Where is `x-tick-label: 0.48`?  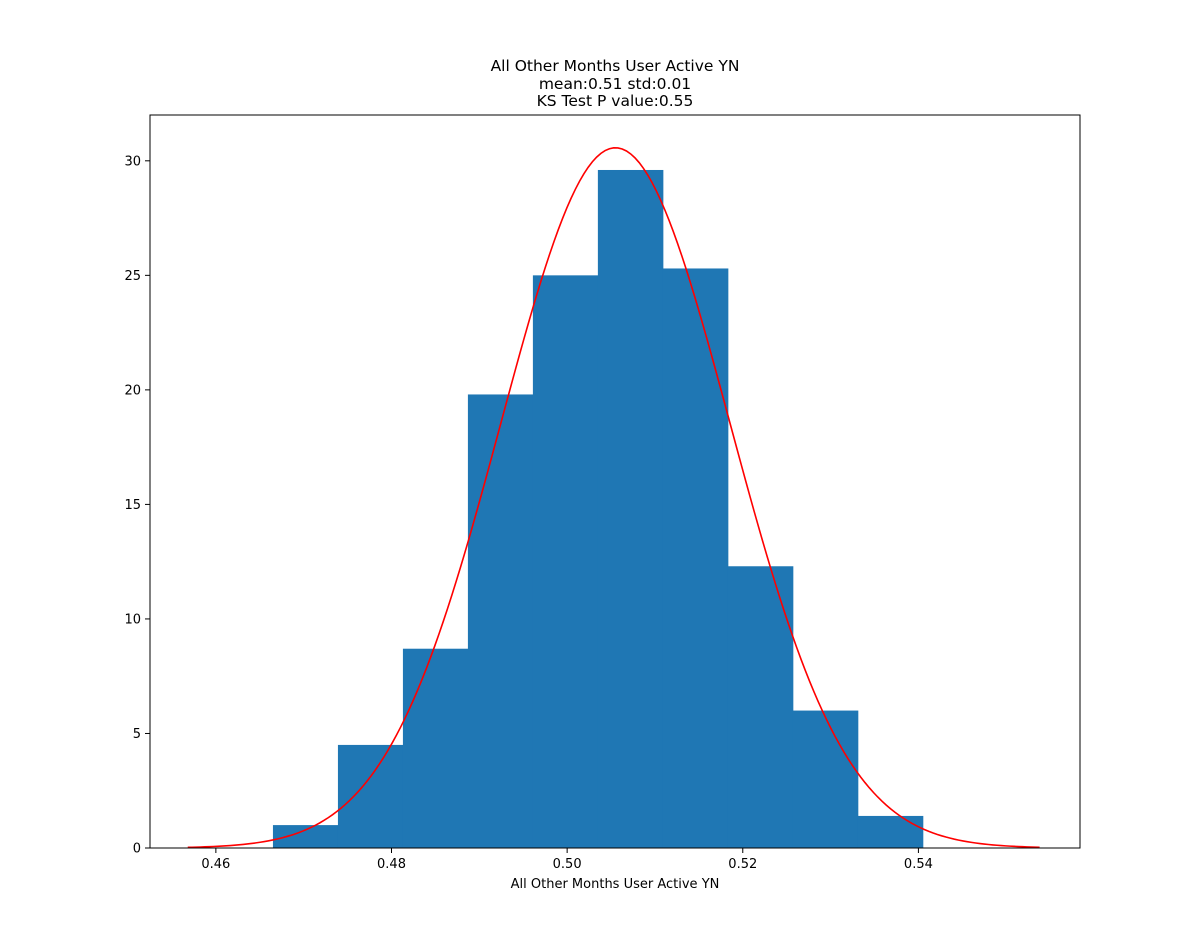
x-tick-label: 0.48 is located at coordinates (391, 864).